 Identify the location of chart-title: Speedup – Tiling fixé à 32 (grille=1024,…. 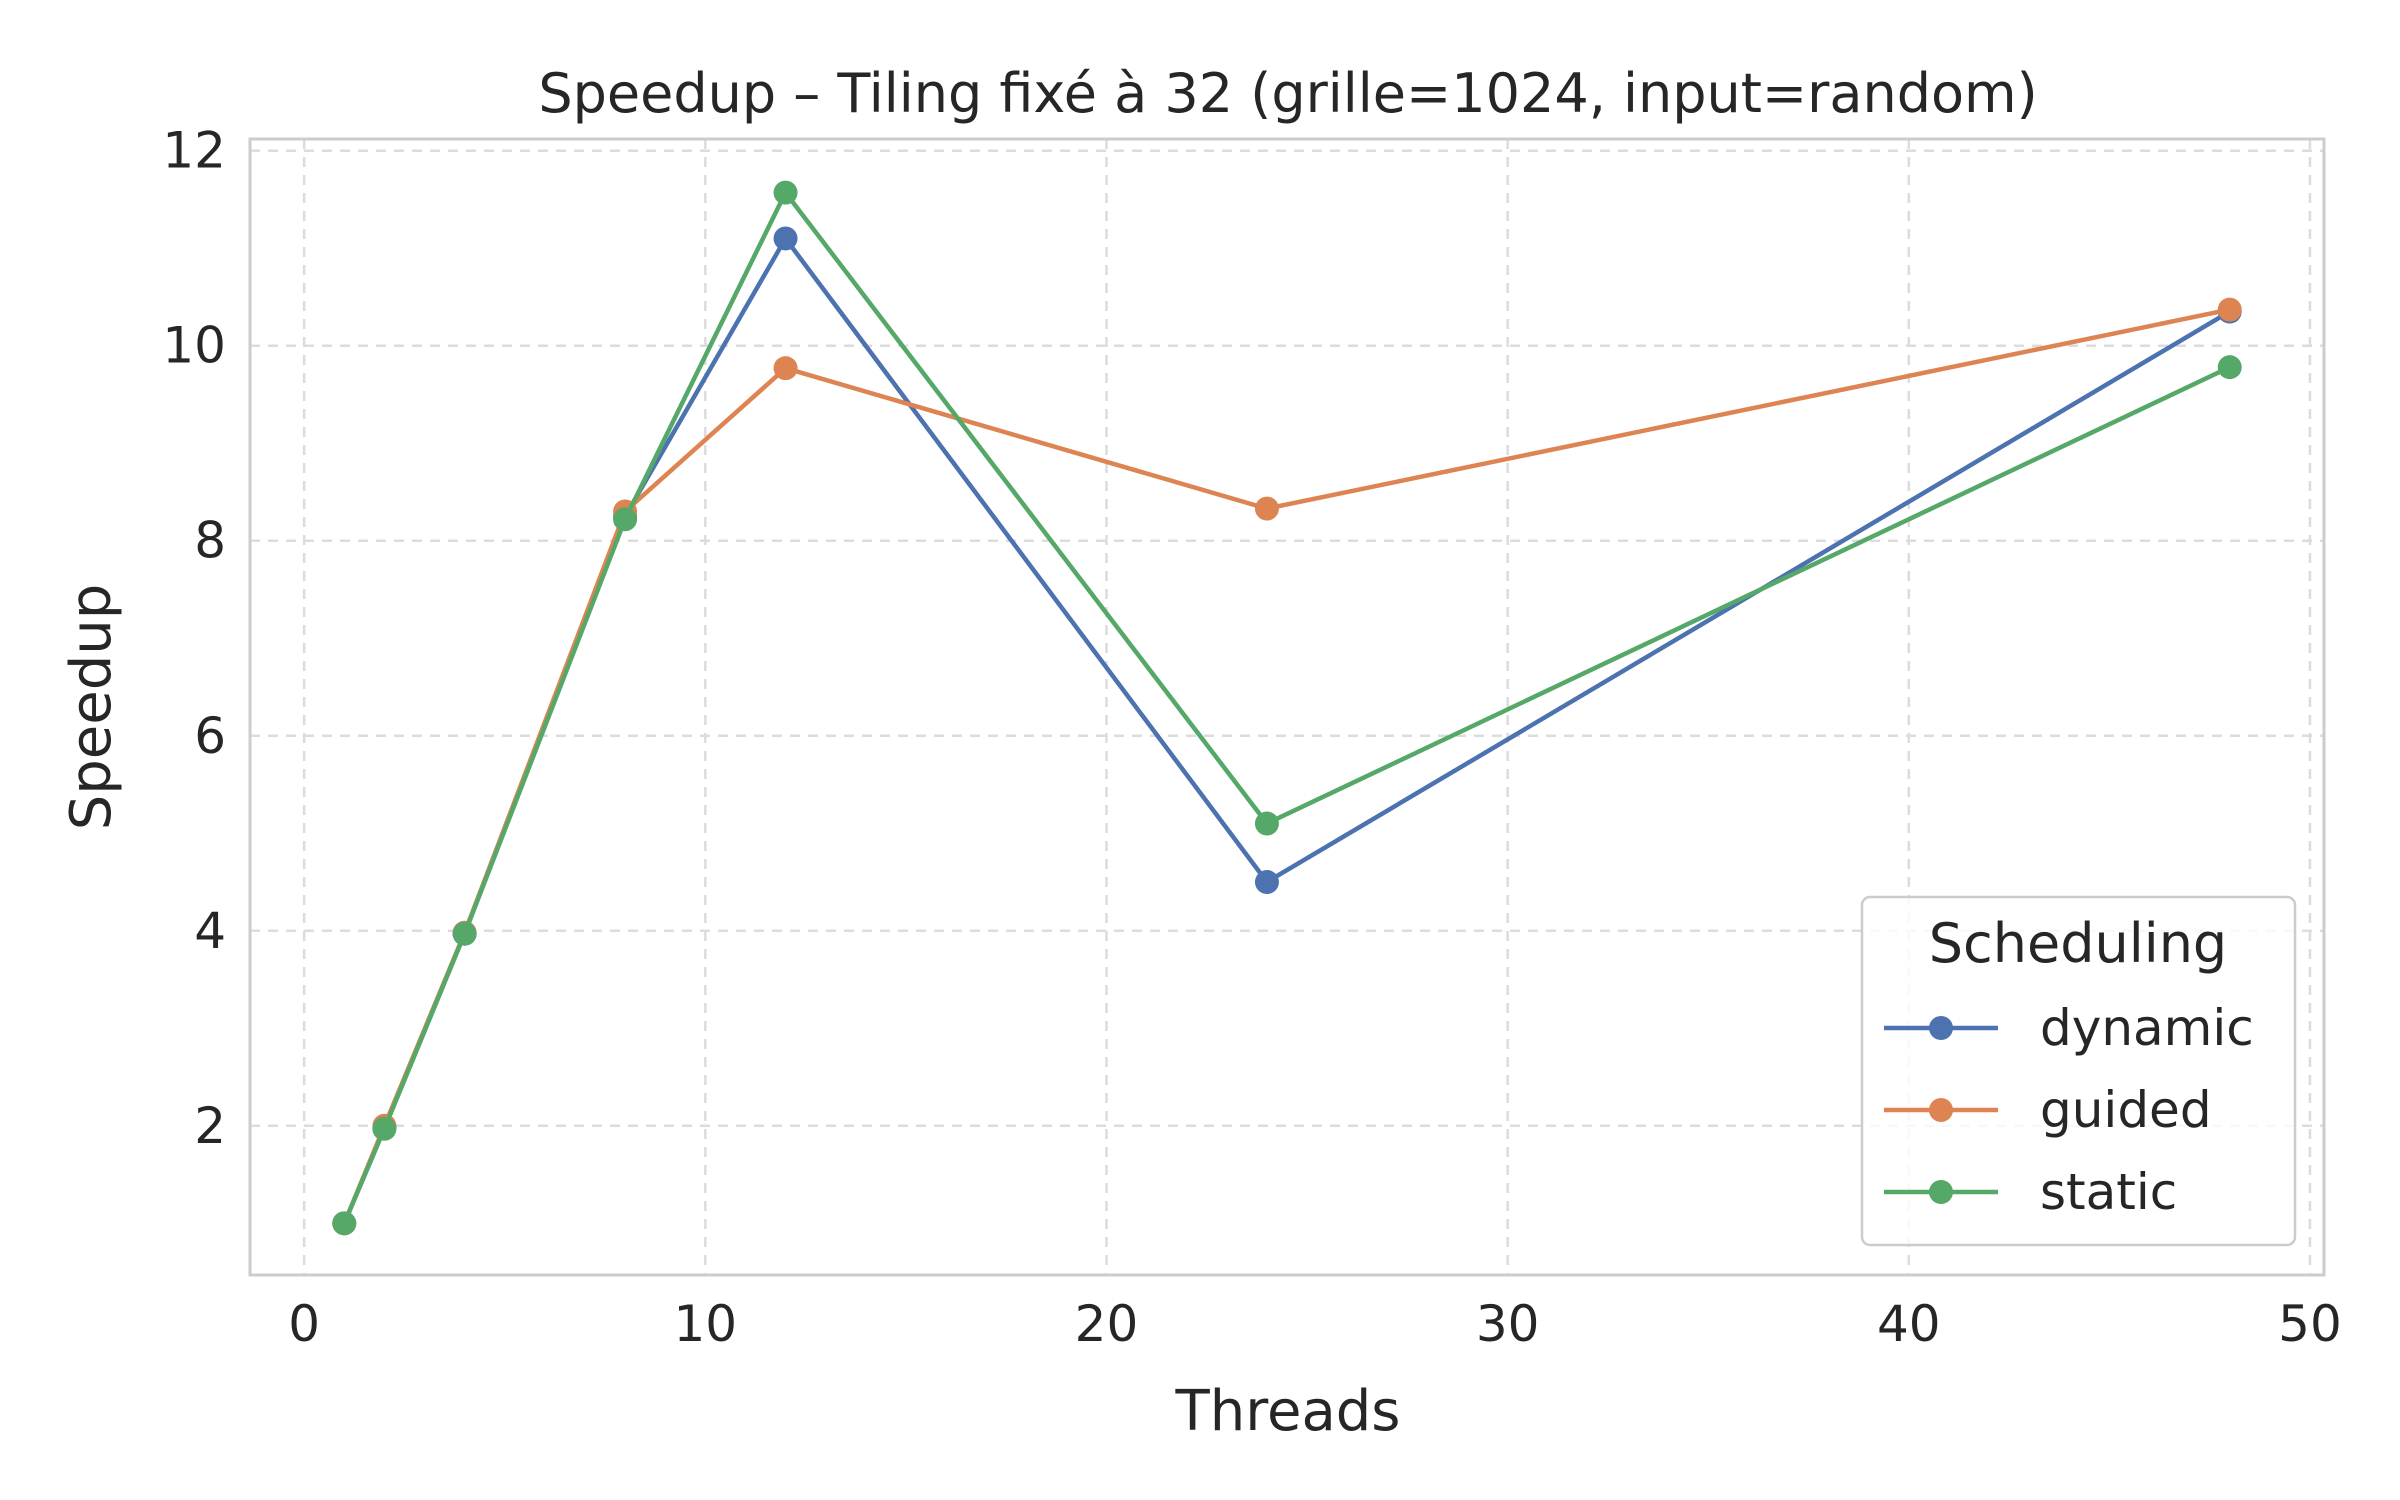
(1287, 93).